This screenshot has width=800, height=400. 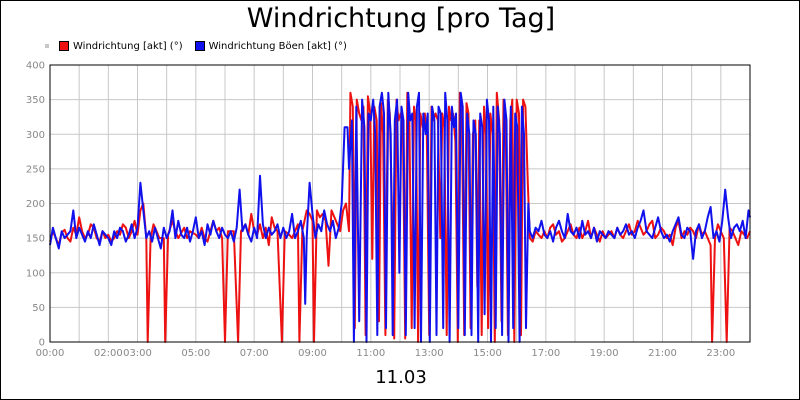 I want to click on legend-label-series-2: Windrichtung Böen [akt] (°), so click(x=277, y=46).